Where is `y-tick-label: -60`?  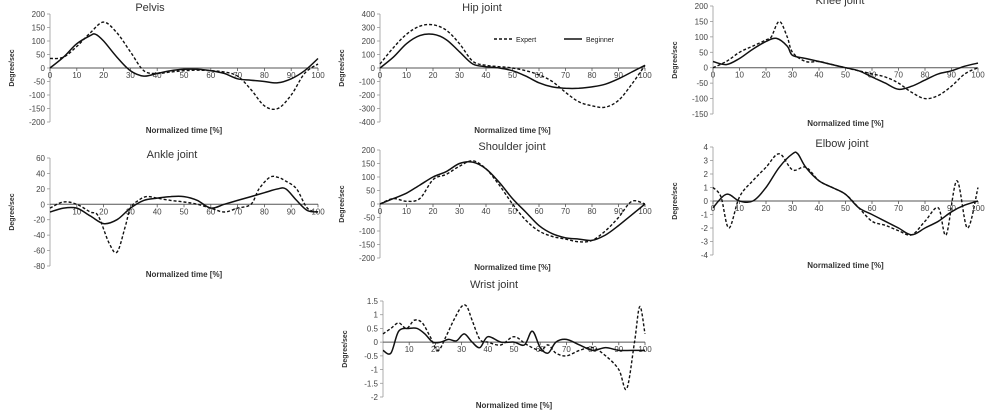 y-tick-label: -60 is located at coordinates (39, 251).